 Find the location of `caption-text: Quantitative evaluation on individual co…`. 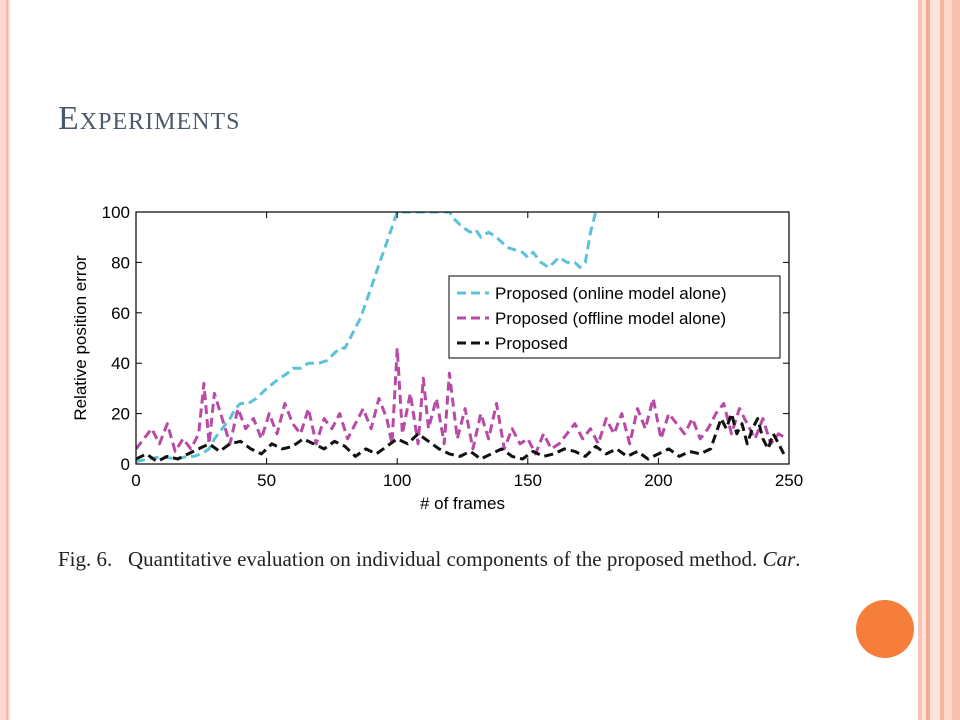

caption-text: Quantitative evaluation on individual co… is located at coordinates (443, 559).